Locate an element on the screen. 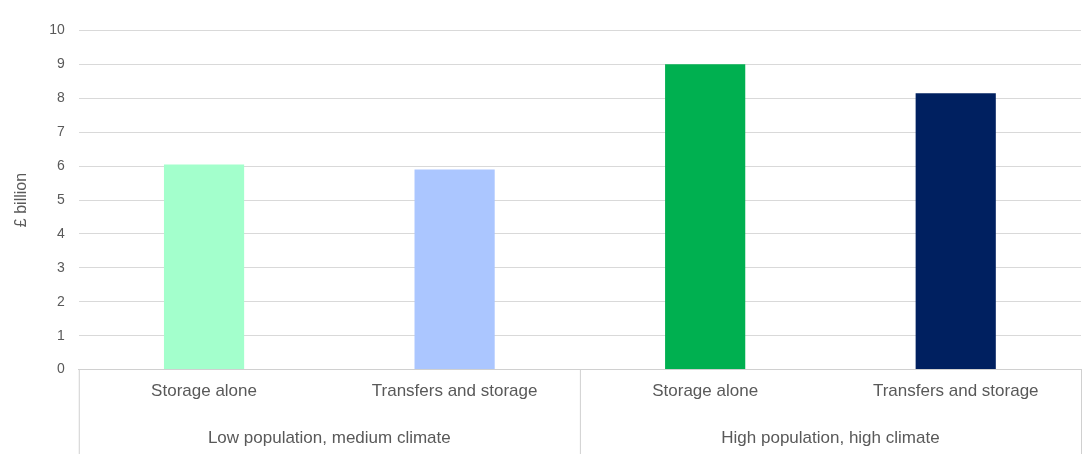  y-tick-label: 7 is located at coordinates (60, 131).